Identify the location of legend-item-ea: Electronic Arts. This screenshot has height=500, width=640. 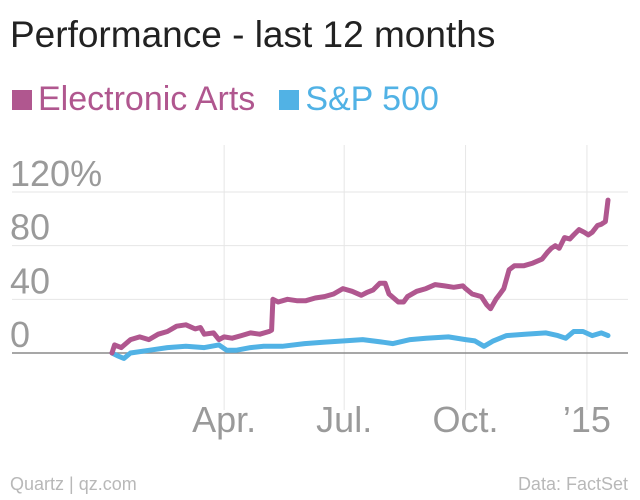
(133, 99).